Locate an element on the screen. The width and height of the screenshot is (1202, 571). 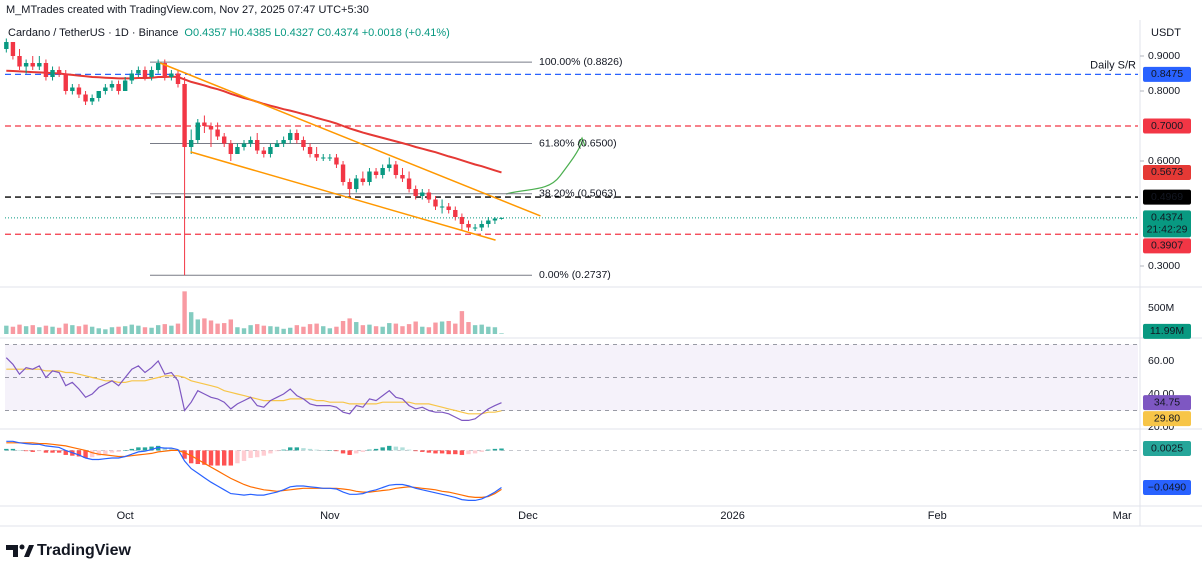
y-tick-label: 0.3000 is located at coordinates (1164, 266).